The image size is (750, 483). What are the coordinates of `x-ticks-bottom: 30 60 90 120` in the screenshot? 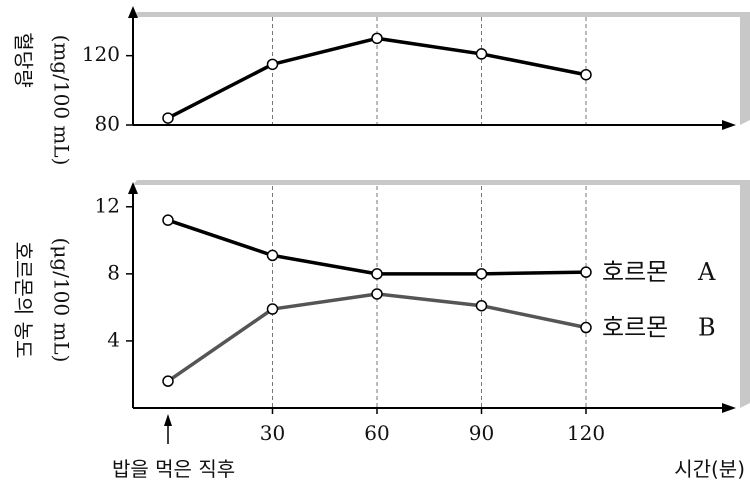 It's located at (432, 426).